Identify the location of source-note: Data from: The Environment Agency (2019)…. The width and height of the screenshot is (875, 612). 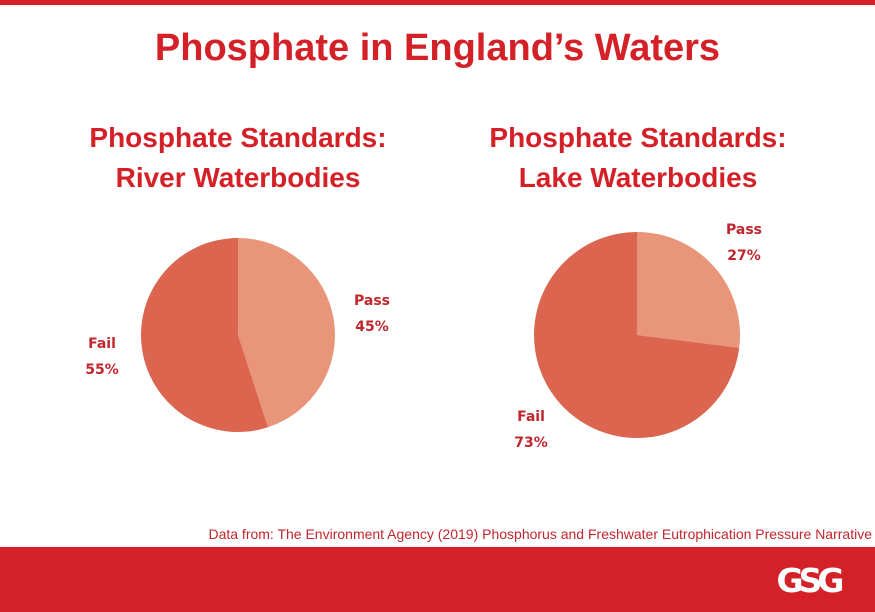
(540, 534).